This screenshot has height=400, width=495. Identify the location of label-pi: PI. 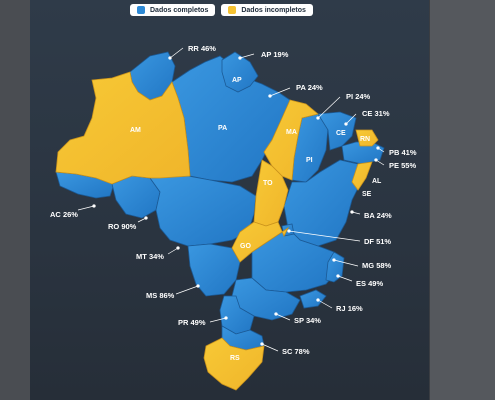
(309, 160).